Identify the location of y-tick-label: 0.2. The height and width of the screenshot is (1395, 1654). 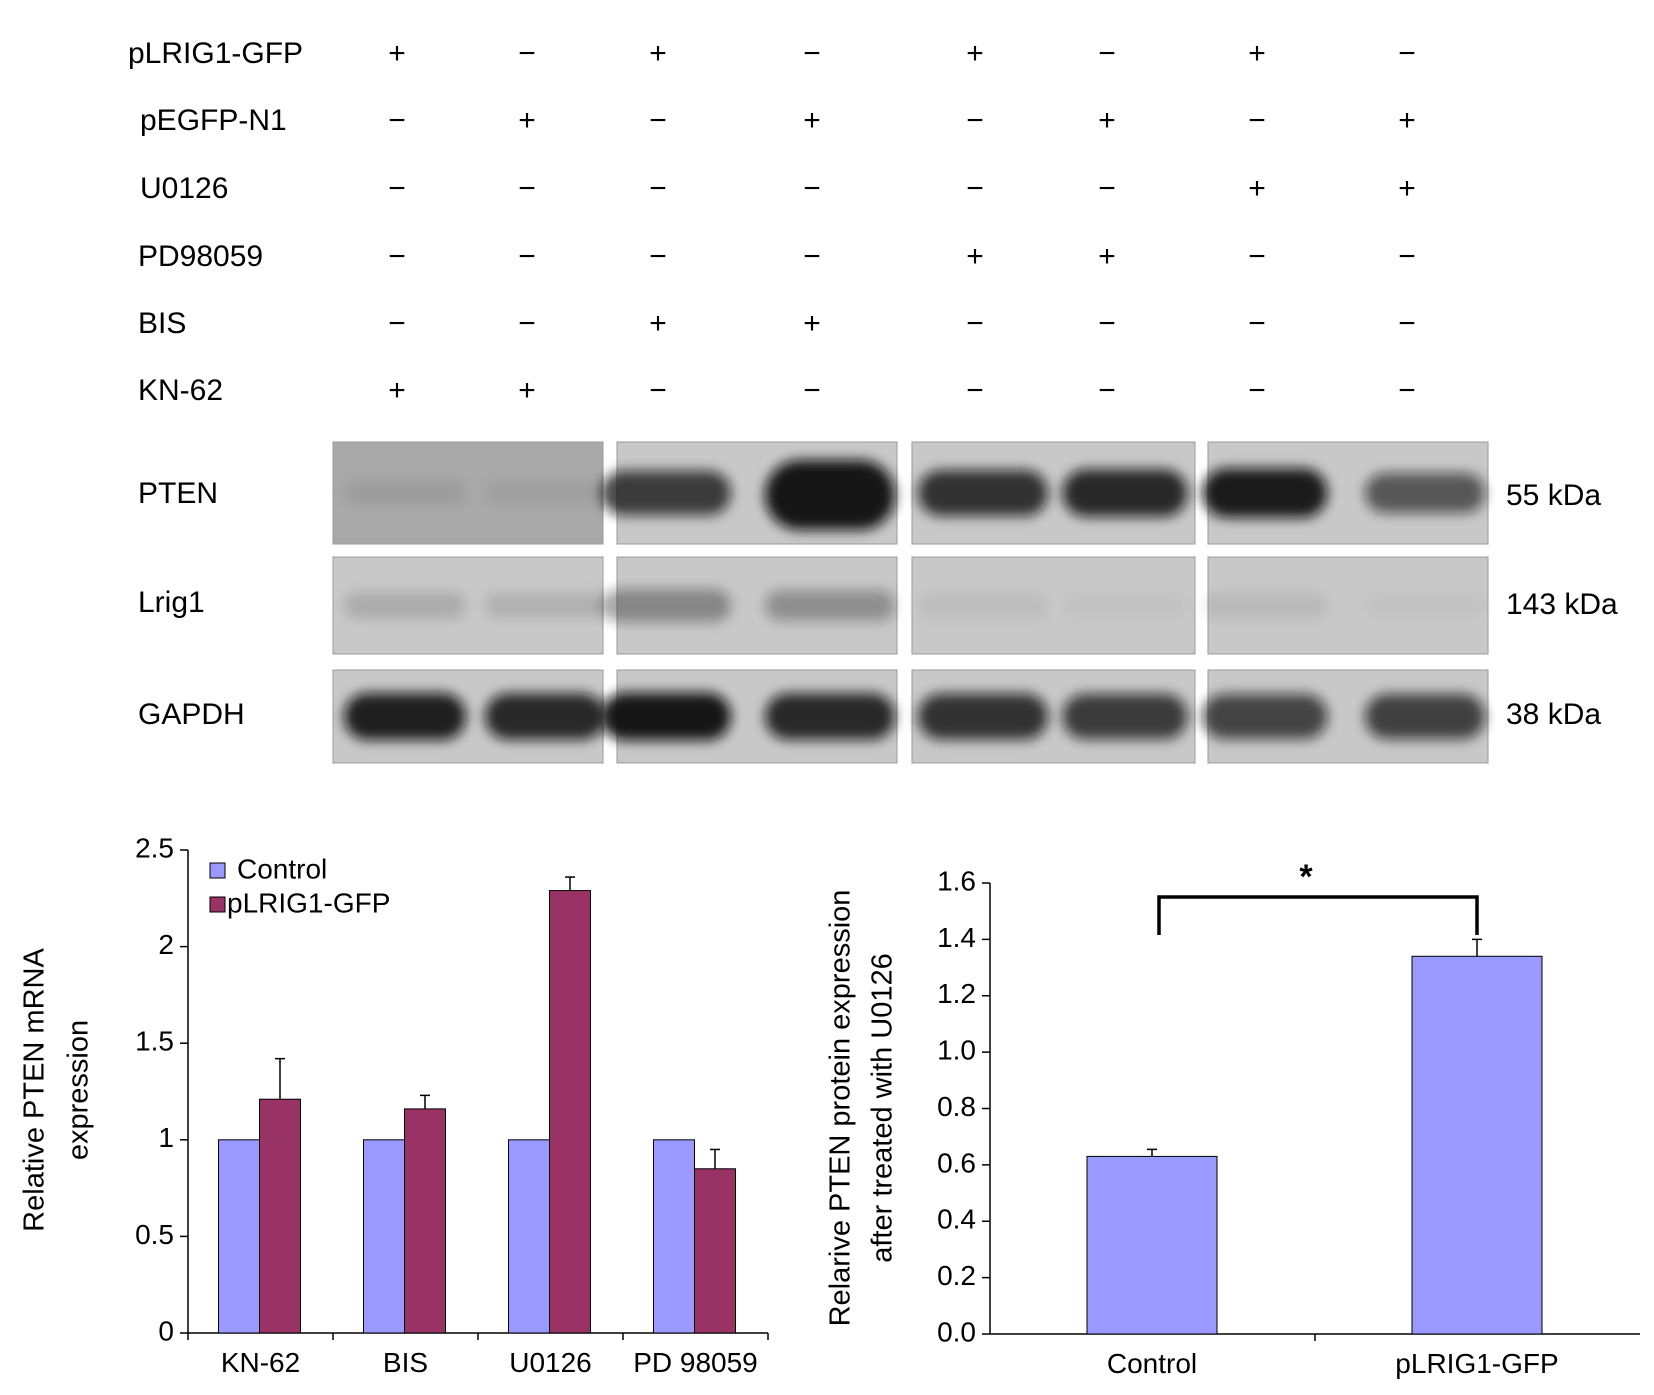
(956, 1275).